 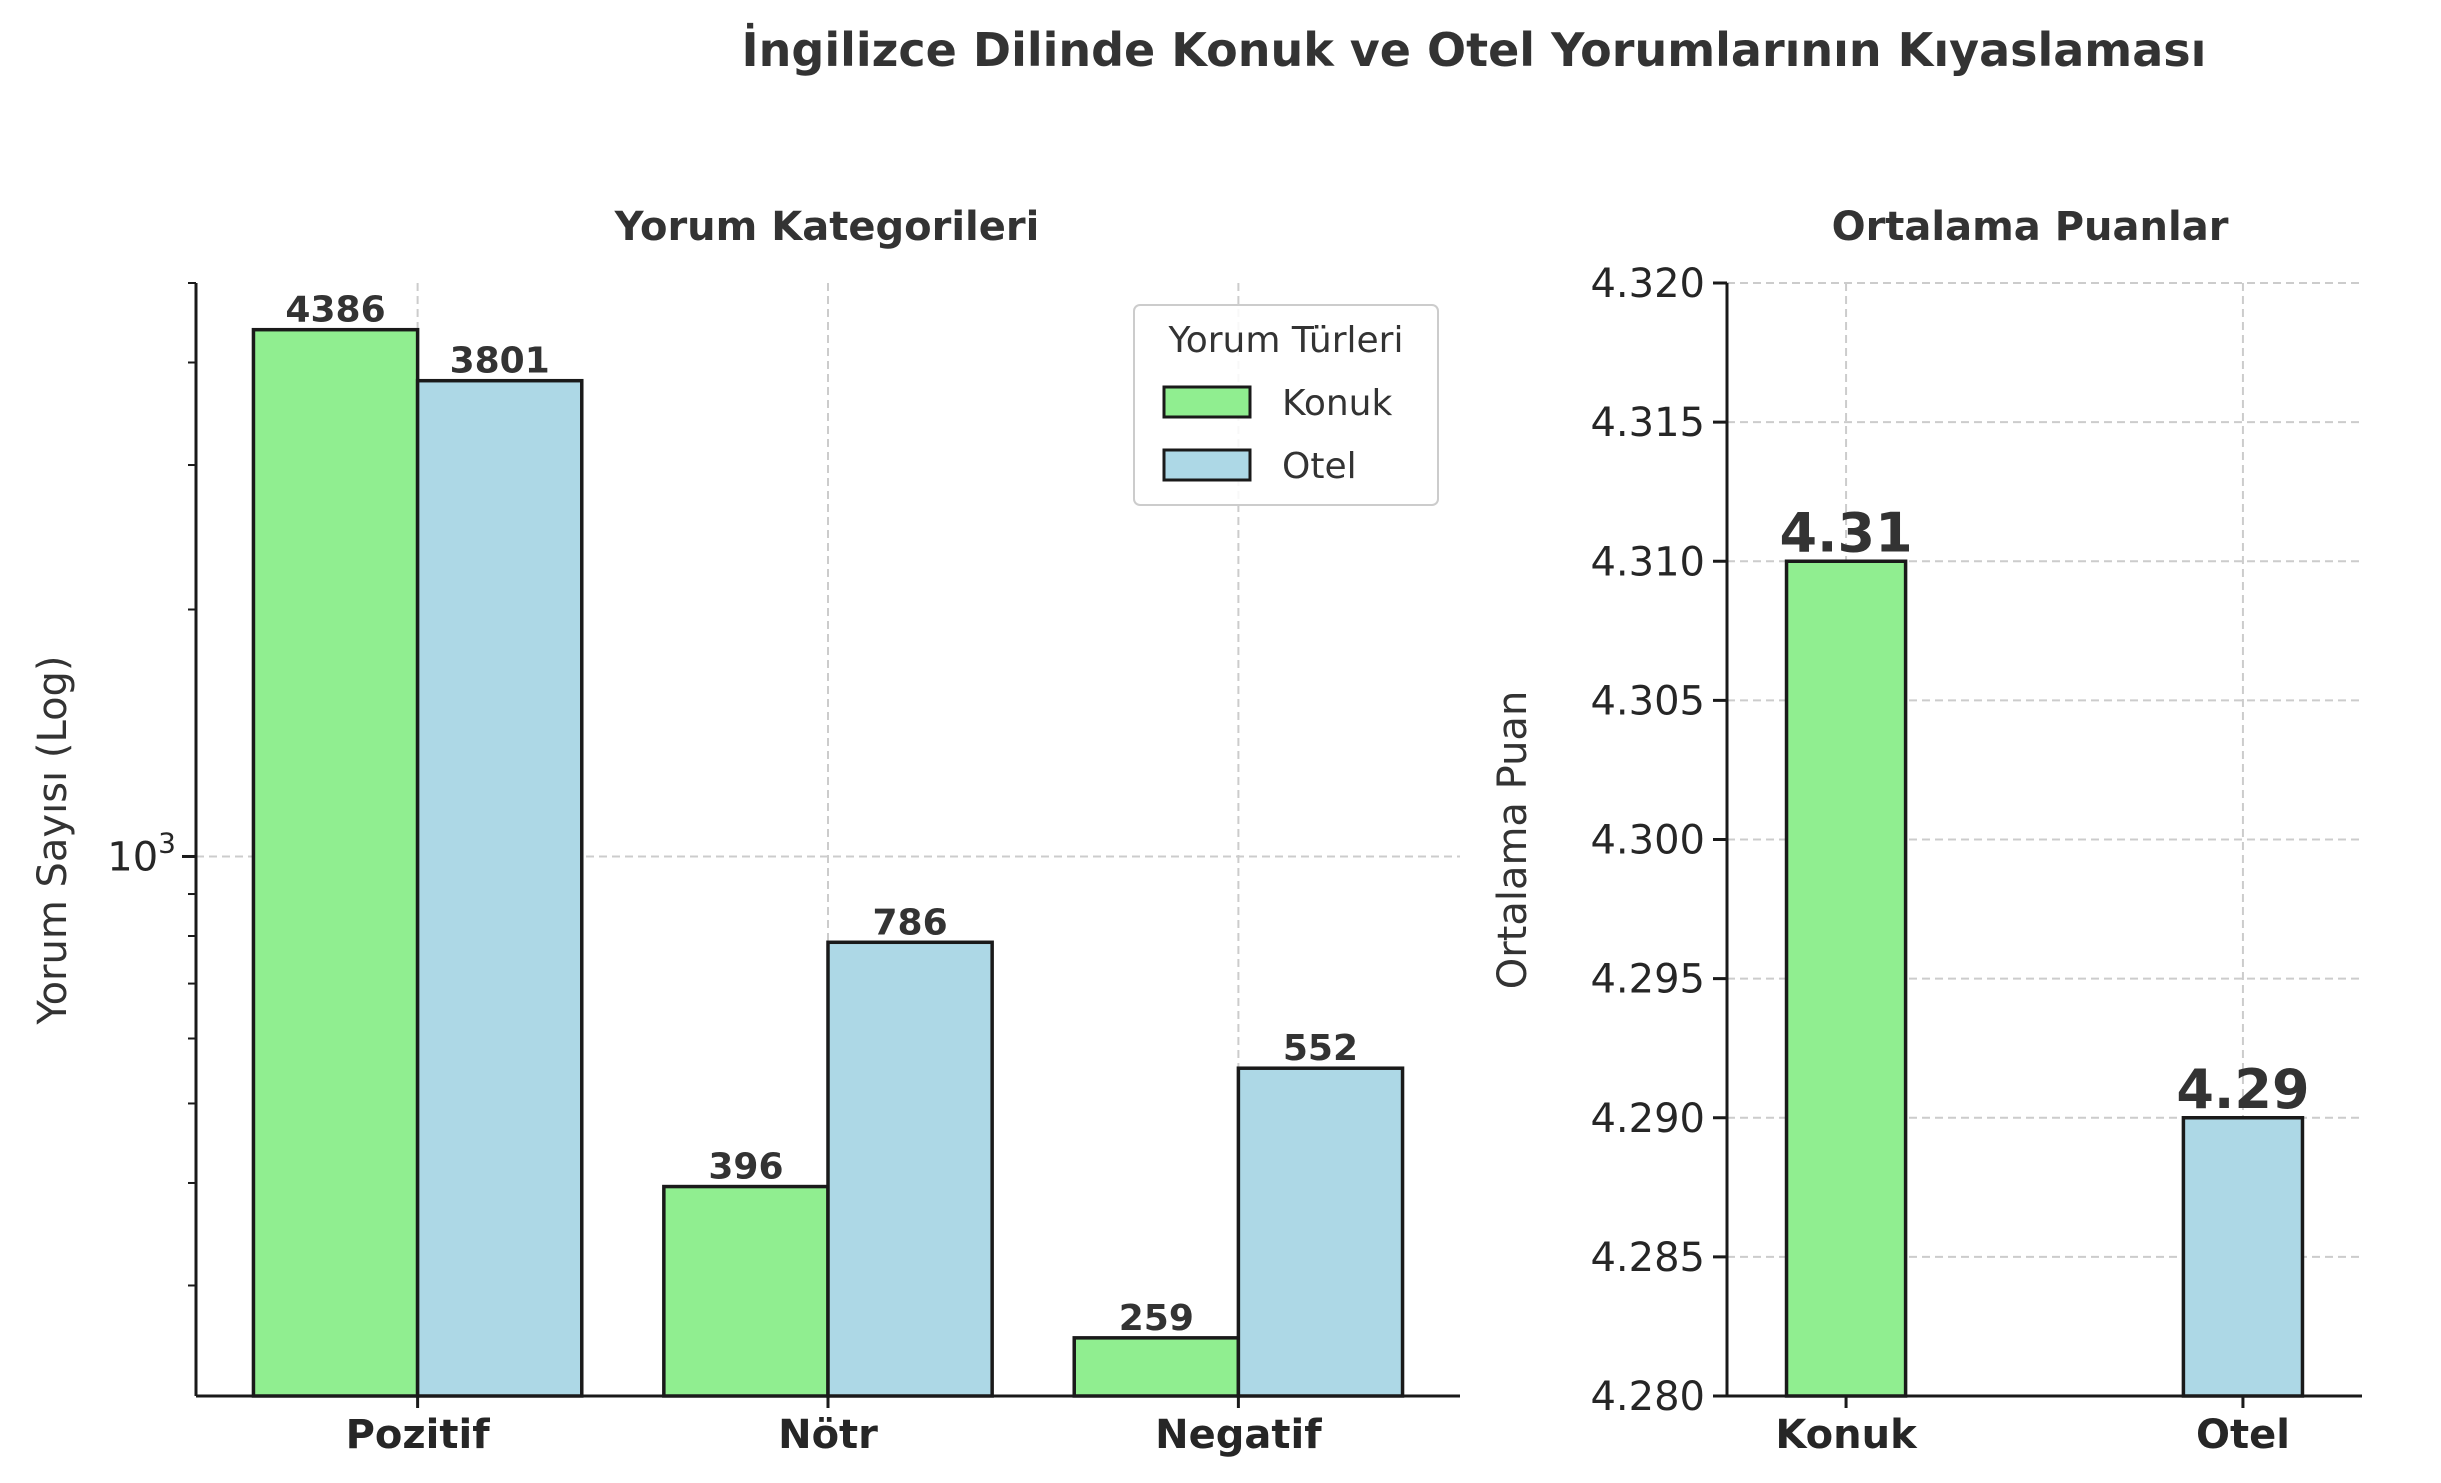 What do you see at coordinates (745, 1167) in the screenshot?
I see `category-chart-bar-label-konuk-notr: 396` at bounding box center [745, 1167].